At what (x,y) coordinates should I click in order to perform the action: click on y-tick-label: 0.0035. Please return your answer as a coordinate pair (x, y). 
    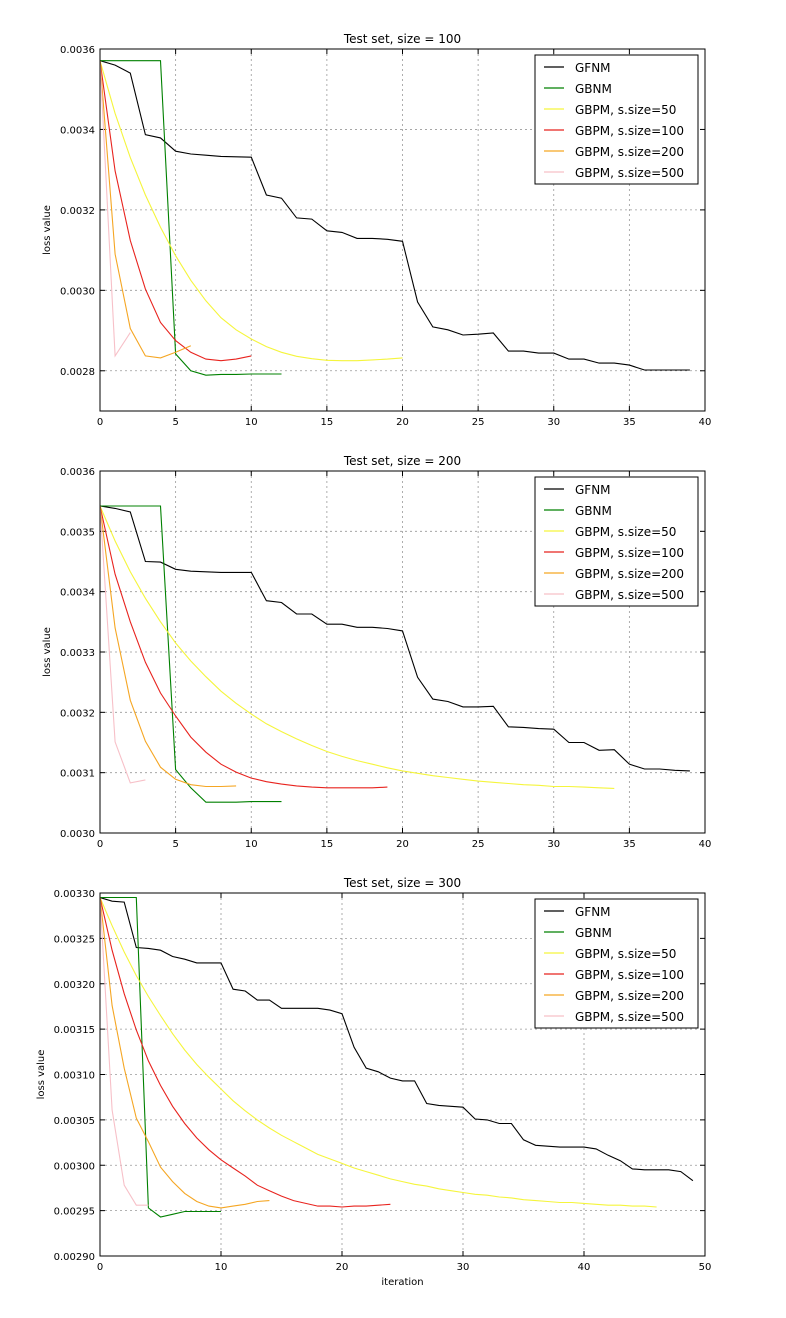
    Looking at the image, I should click on (77, 532).